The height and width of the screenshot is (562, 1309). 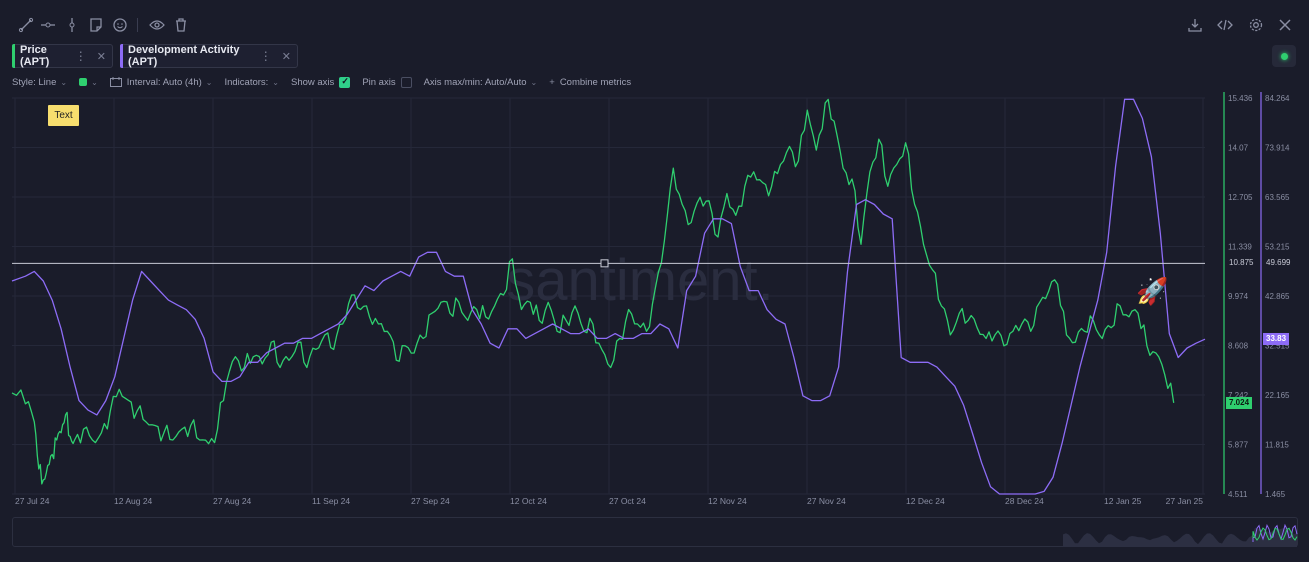 I want to click on combine-metrics-button: + Combine metrics, so click(x=590, y=82).